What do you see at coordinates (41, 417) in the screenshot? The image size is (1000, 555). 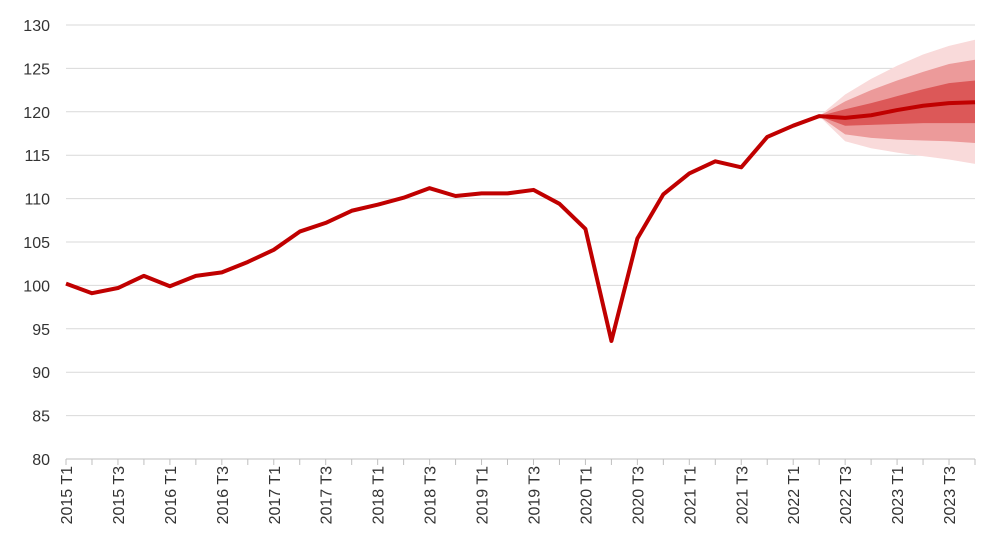 I see `y-tick-label: 85` at bounding box center [41, 417].